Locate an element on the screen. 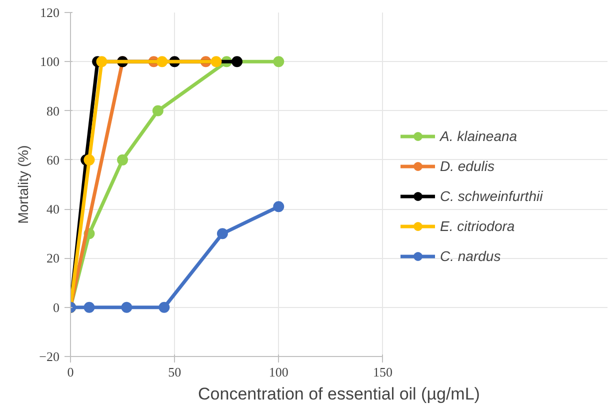 This screenshot has height=408, width=614. x-tick-label: 0 is located at coordinates (70, 372).